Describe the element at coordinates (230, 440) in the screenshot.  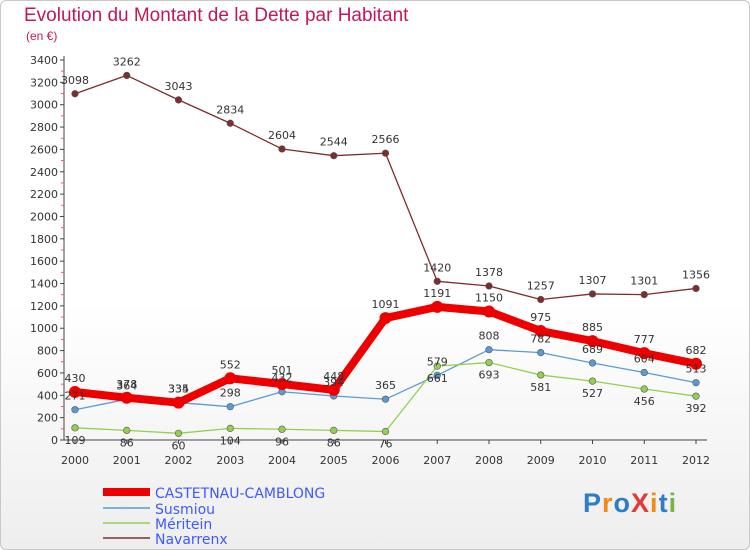
I see `data-label: 104` at that location.